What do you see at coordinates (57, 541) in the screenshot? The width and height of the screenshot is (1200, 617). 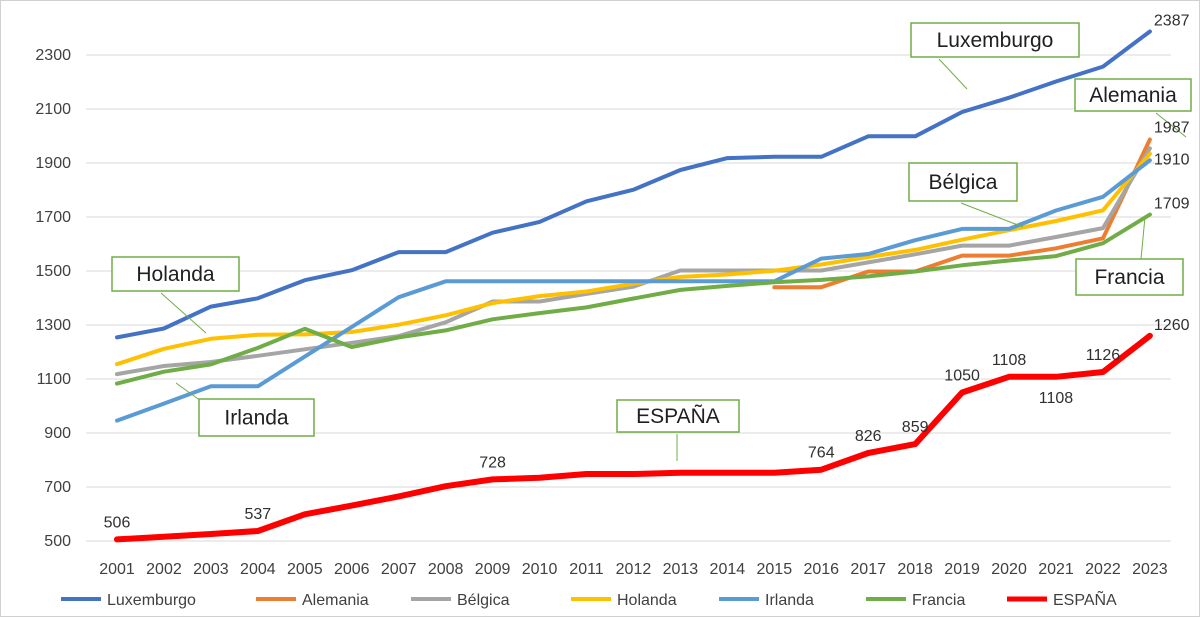 I see `y-tick-label: 500` at bounding box center [57, 541].